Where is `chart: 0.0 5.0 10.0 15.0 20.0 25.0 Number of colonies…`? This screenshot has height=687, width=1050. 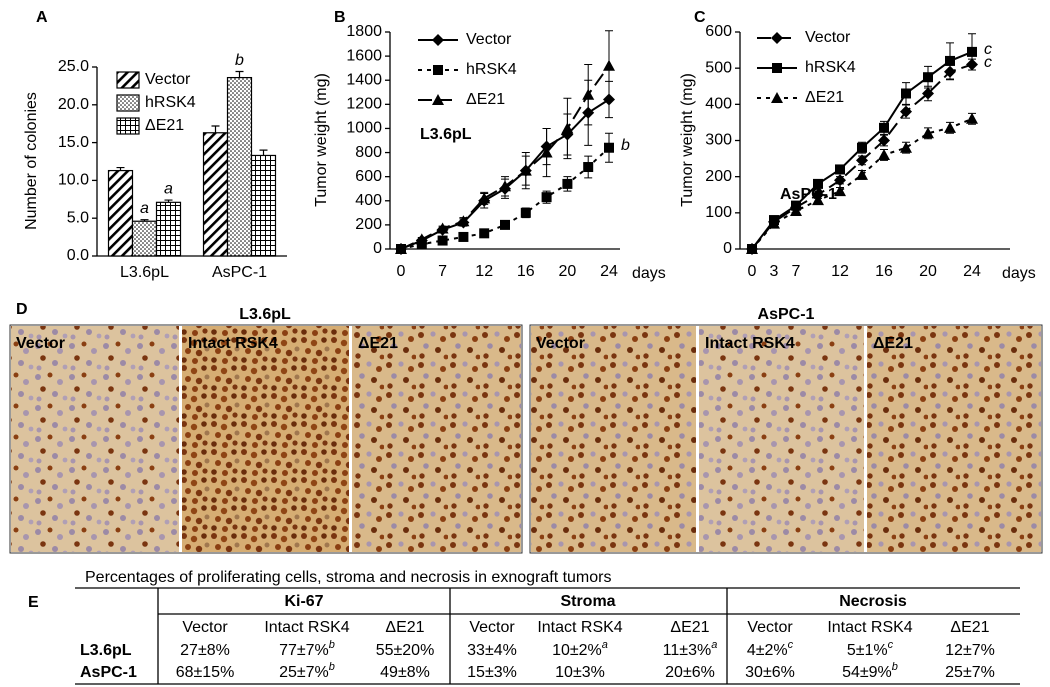
chart: 0.0 5.0 10.0 15.0 20.0 25.0 Number of colonies… is located at coordinates (155, 166).